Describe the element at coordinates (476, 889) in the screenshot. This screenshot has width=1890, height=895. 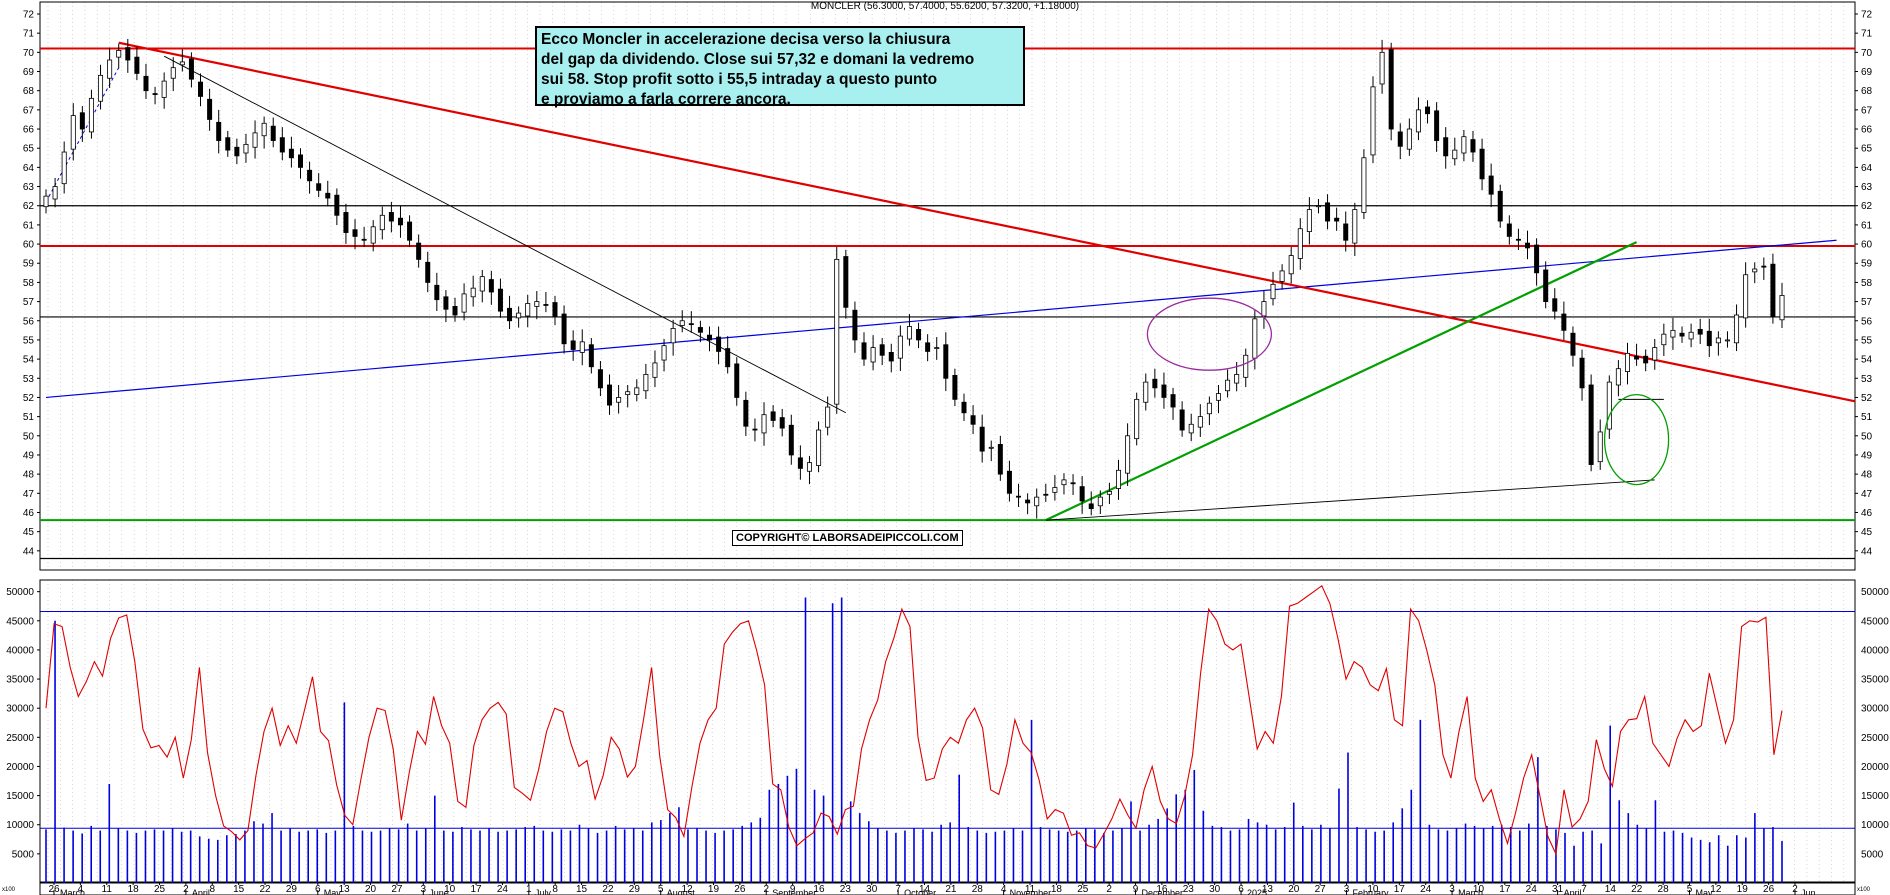
I see `x-day-label: 17` at that location.